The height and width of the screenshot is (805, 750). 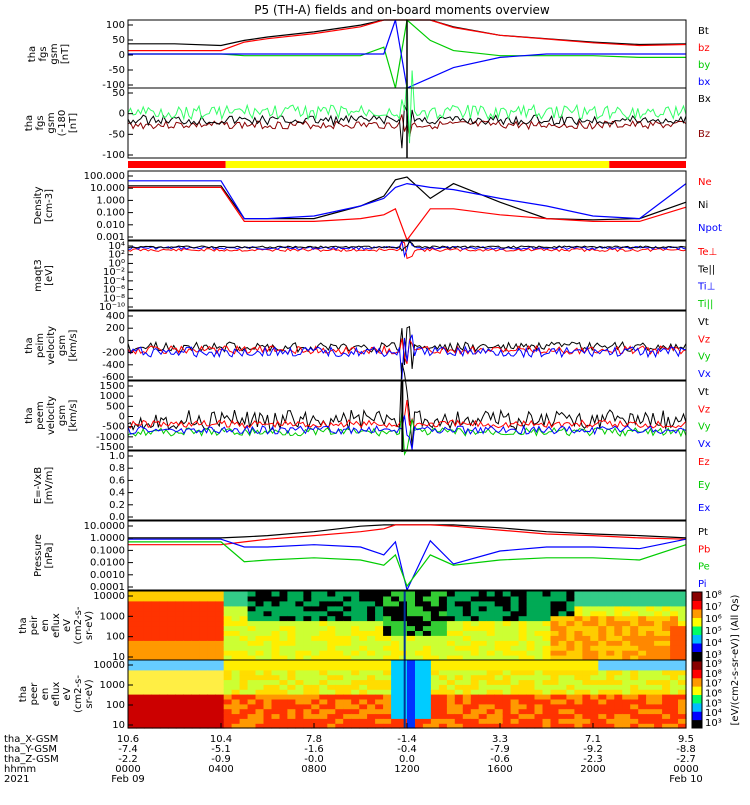 What do you see at coordinates (499, 769) in the screenshot?
I see `xaxis-value: 1600` at bounding box center [499, 769].